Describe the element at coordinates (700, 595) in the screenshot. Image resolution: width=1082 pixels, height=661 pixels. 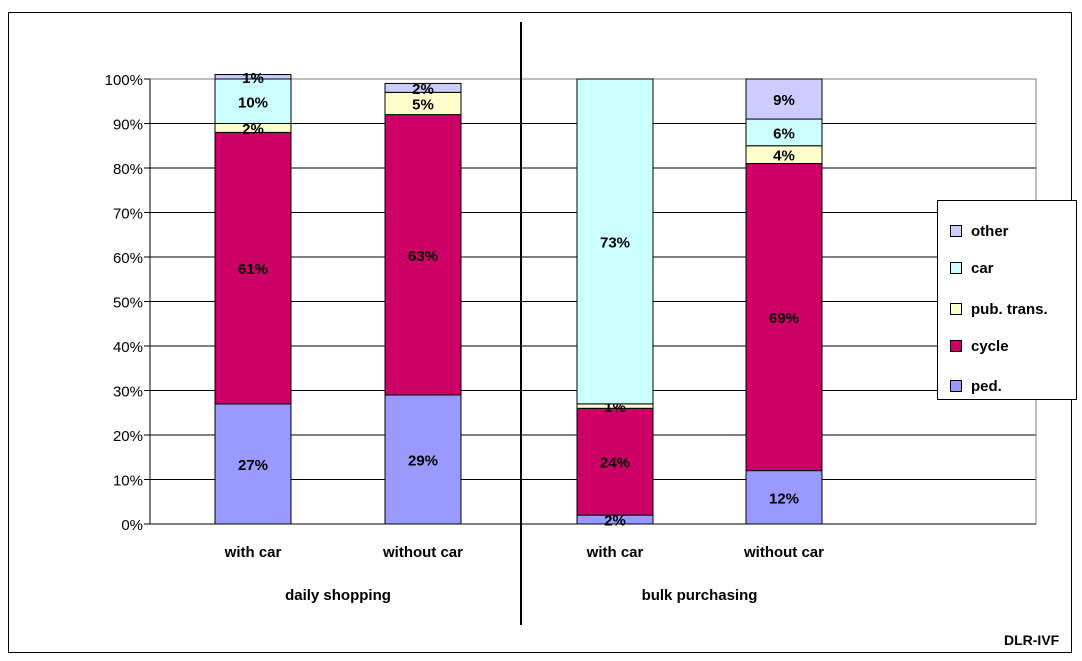
I see `group-label: bulk purchasing` at that location.